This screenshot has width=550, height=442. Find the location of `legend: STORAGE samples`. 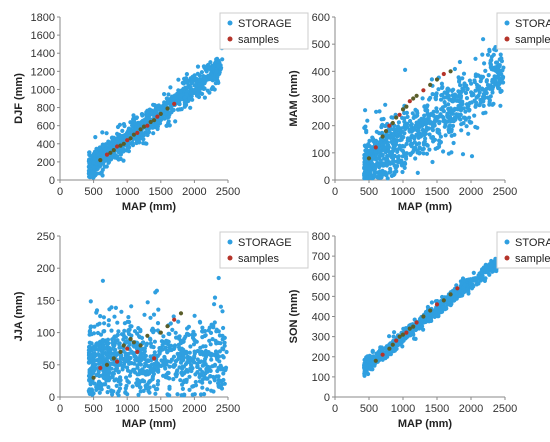

legend: STORAGE samples is located at coordinates (264, 250).